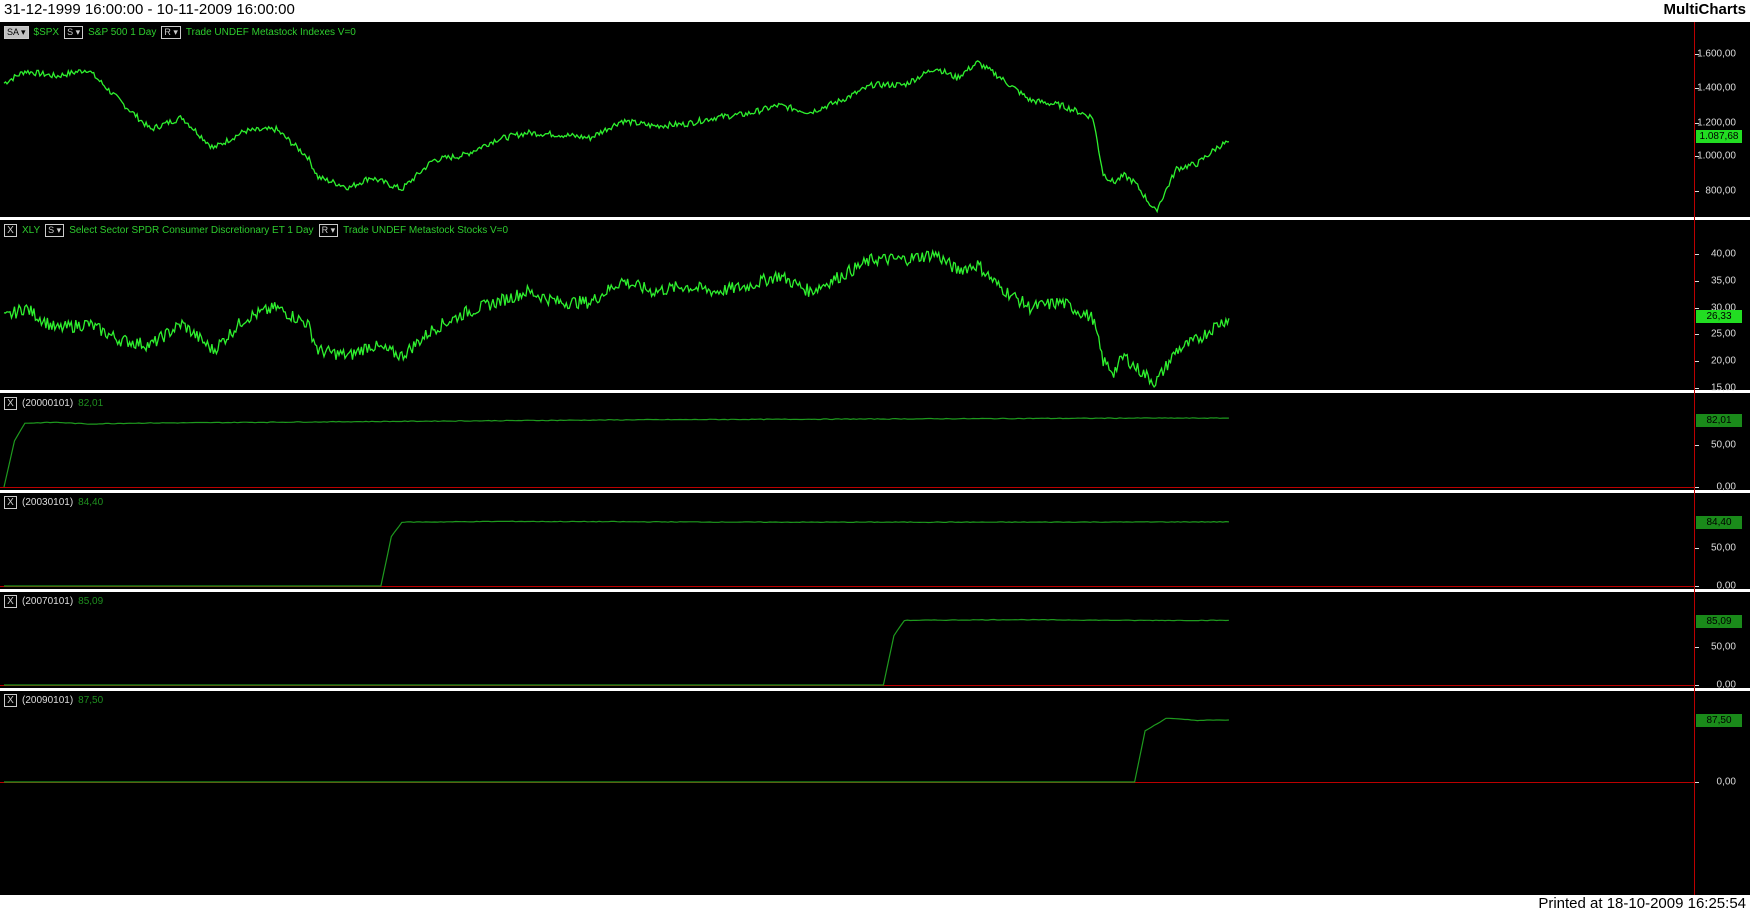 The image size is (1750, 917). I want to click on y-tick-label: 40,00, so click(1723, 254).